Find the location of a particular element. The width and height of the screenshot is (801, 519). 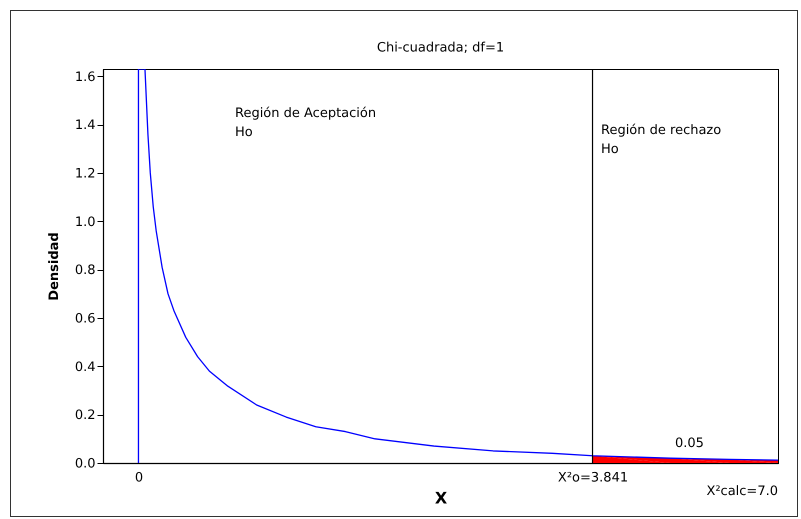

y-tick-label: 1.2 is located at coordinates (85, 174).